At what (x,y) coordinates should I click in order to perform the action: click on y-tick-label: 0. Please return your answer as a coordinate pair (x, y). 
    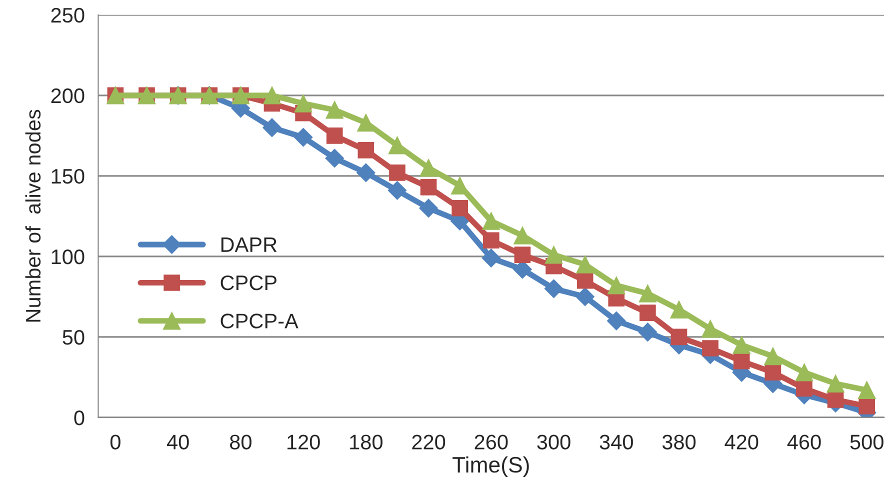
    Looking at the image, I should click on (79, 418).